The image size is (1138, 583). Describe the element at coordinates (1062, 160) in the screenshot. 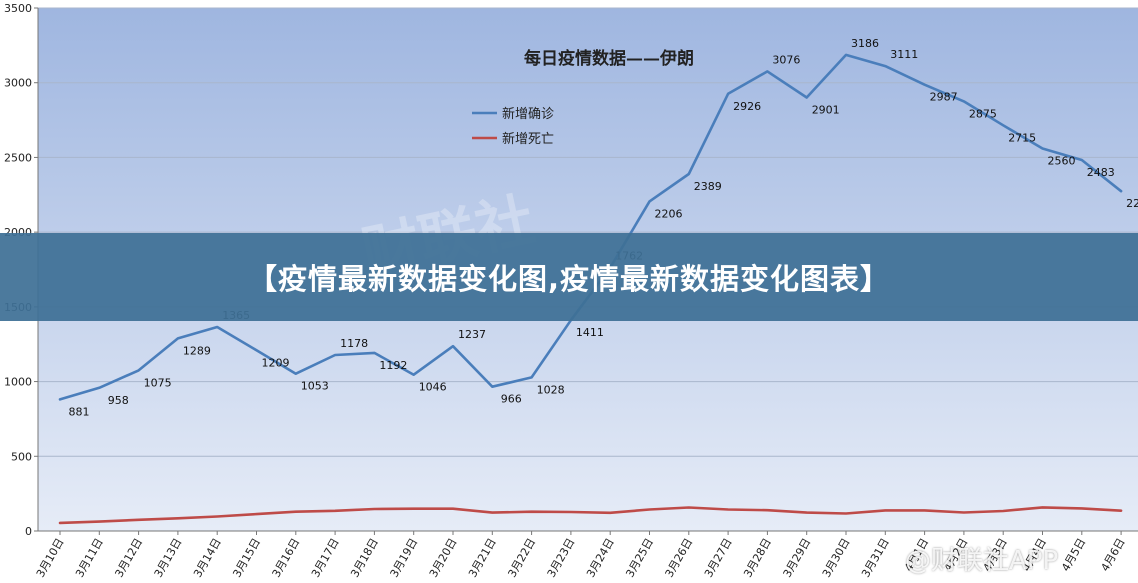

I see `data-label: 2560` at that location.